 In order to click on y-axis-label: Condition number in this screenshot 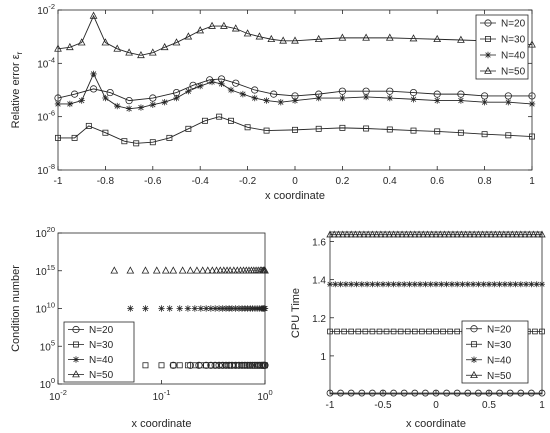, I will do `click(16, 308)`.